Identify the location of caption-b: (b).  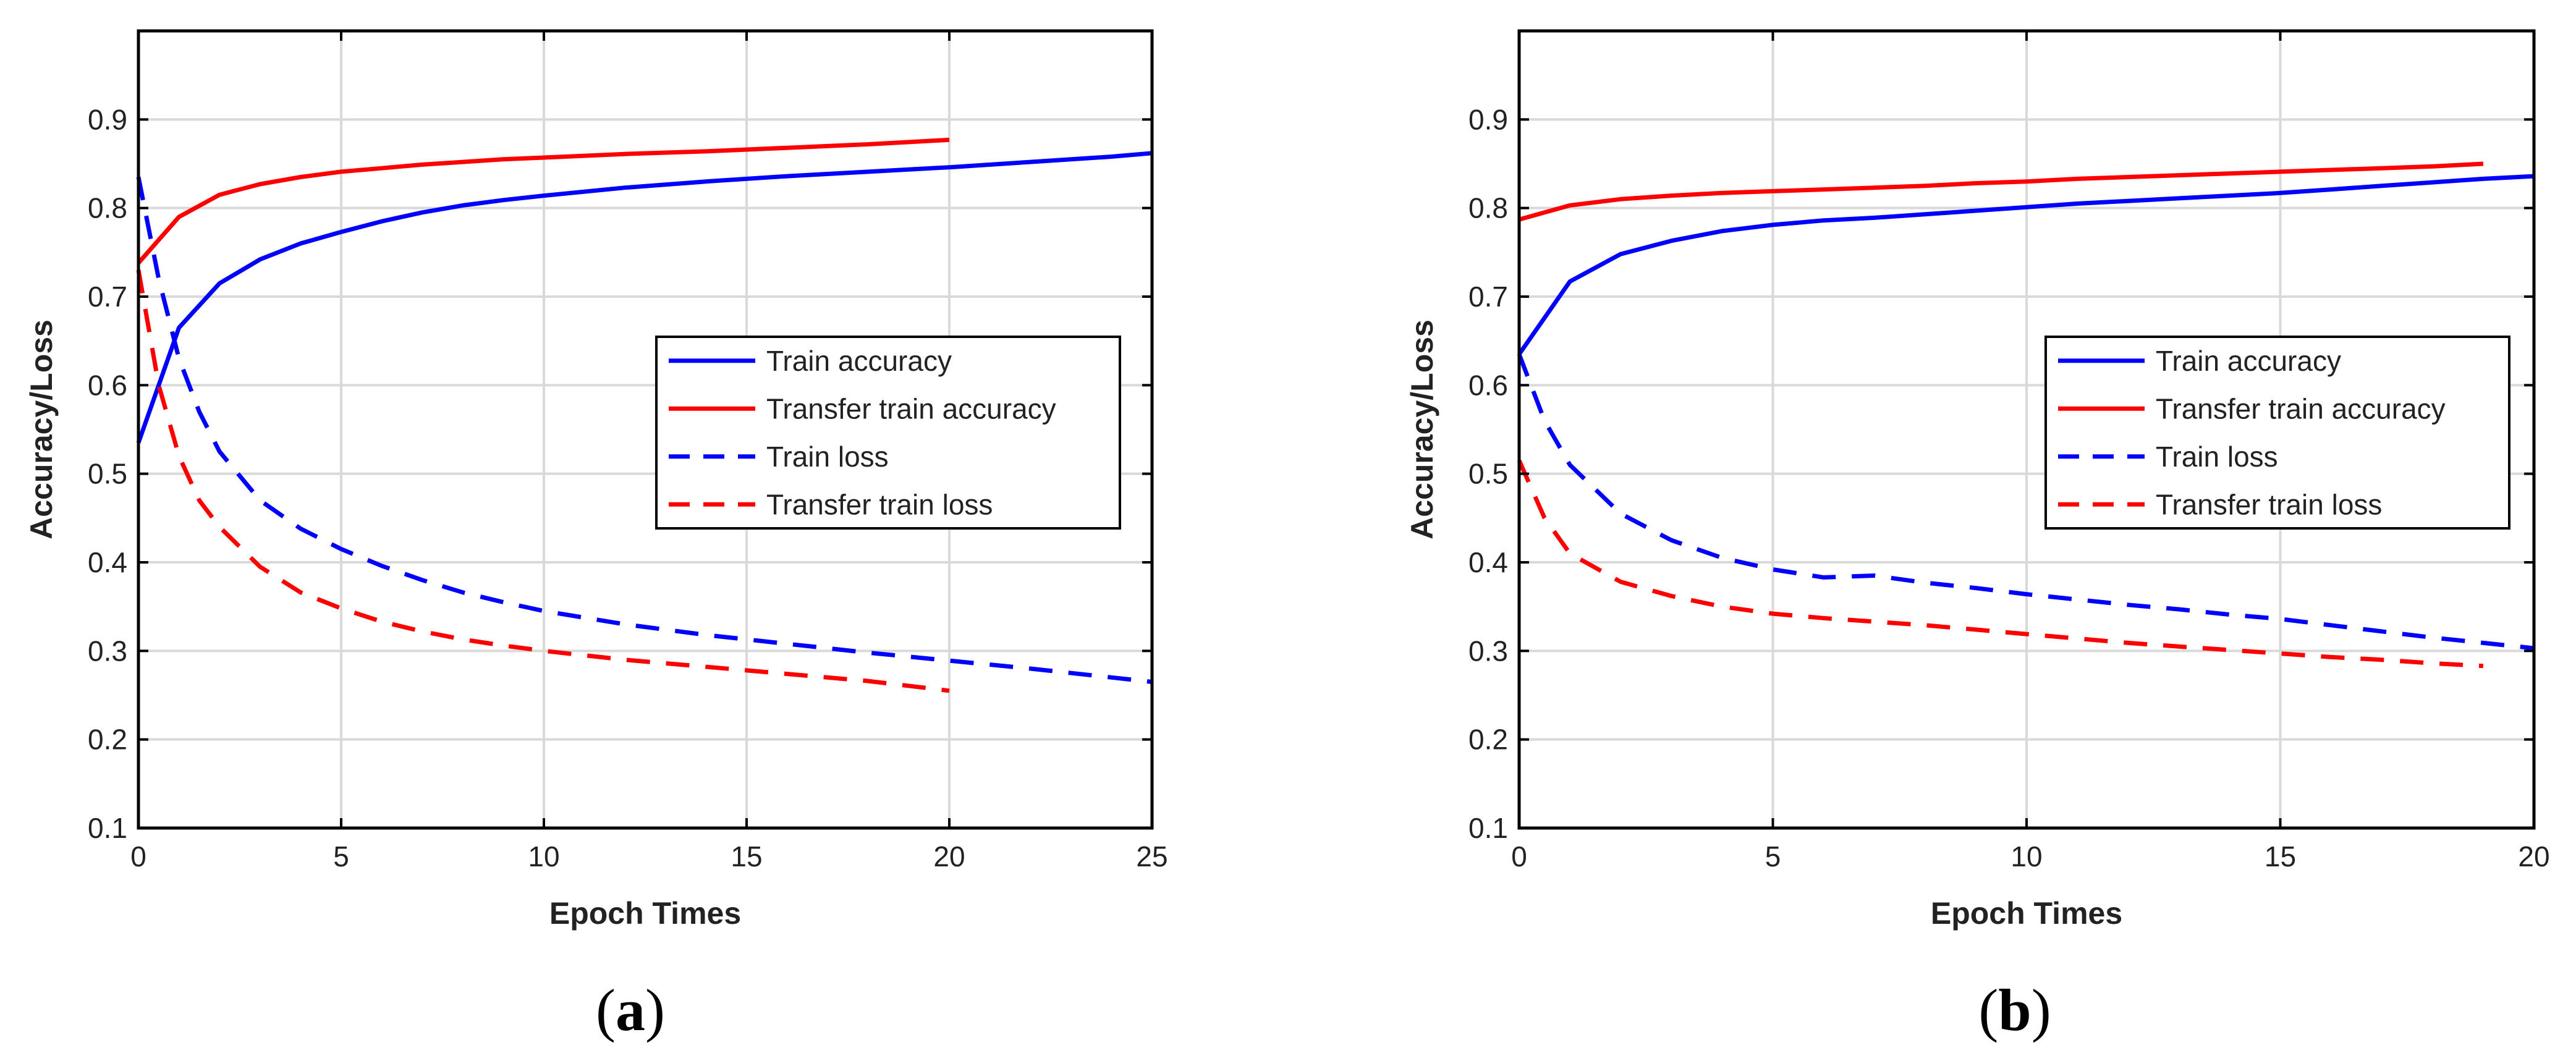
(2014, 1010).